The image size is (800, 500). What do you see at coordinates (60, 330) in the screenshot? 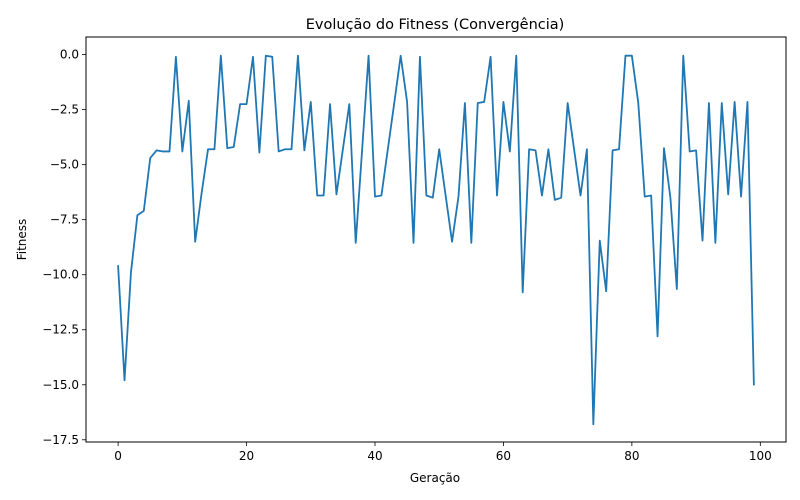
I see `y-tick-label: −12.5` at bounding box center [60, 330].